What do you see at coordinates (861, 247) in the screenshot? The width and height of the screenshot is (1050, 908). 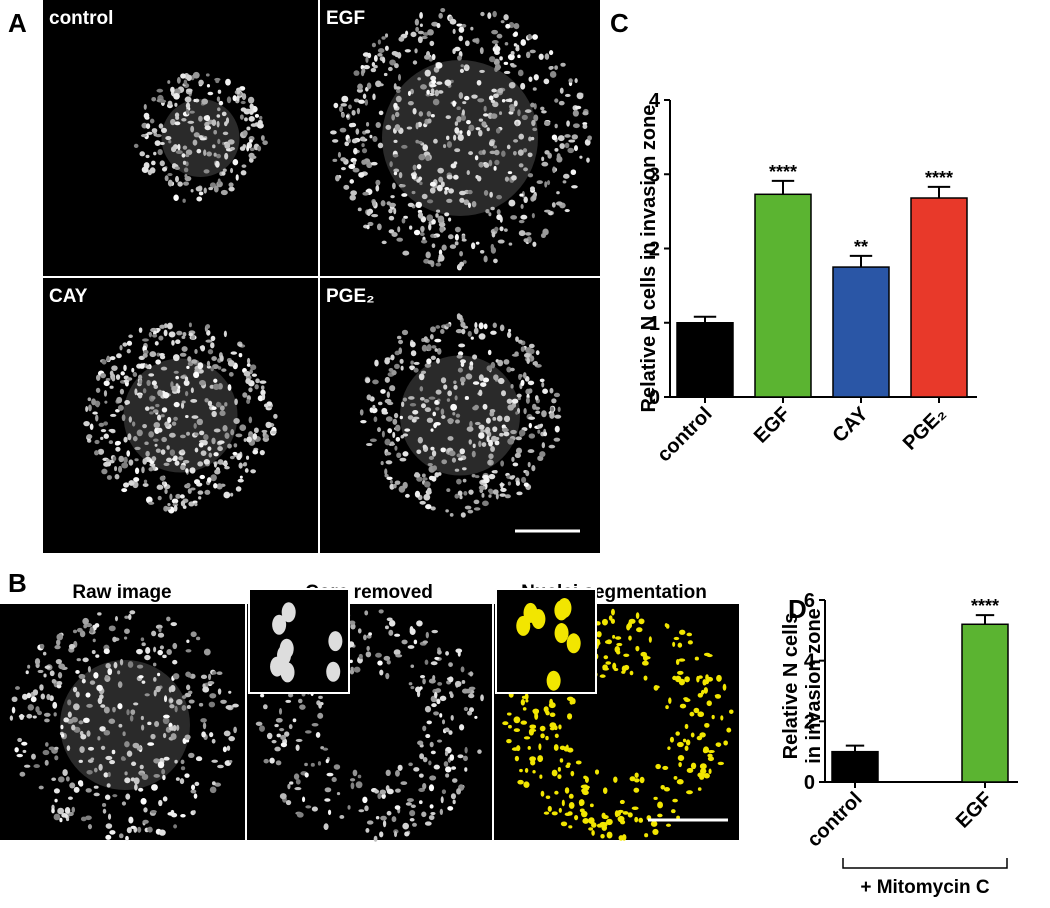 I see `significance: **` at bounding box center [861, 247].